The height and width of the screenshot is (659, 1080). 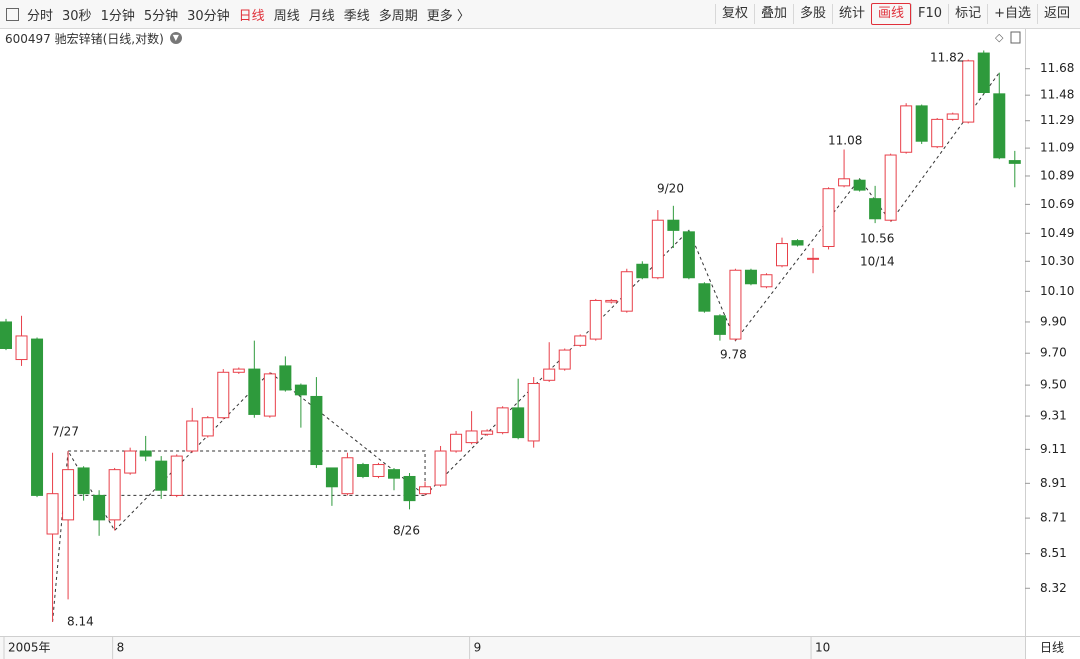 What do you see at coordinates (1057, 291) in the screenshot?
I see `y-tick-label: 10.10` at bounding box center [1057, 291].